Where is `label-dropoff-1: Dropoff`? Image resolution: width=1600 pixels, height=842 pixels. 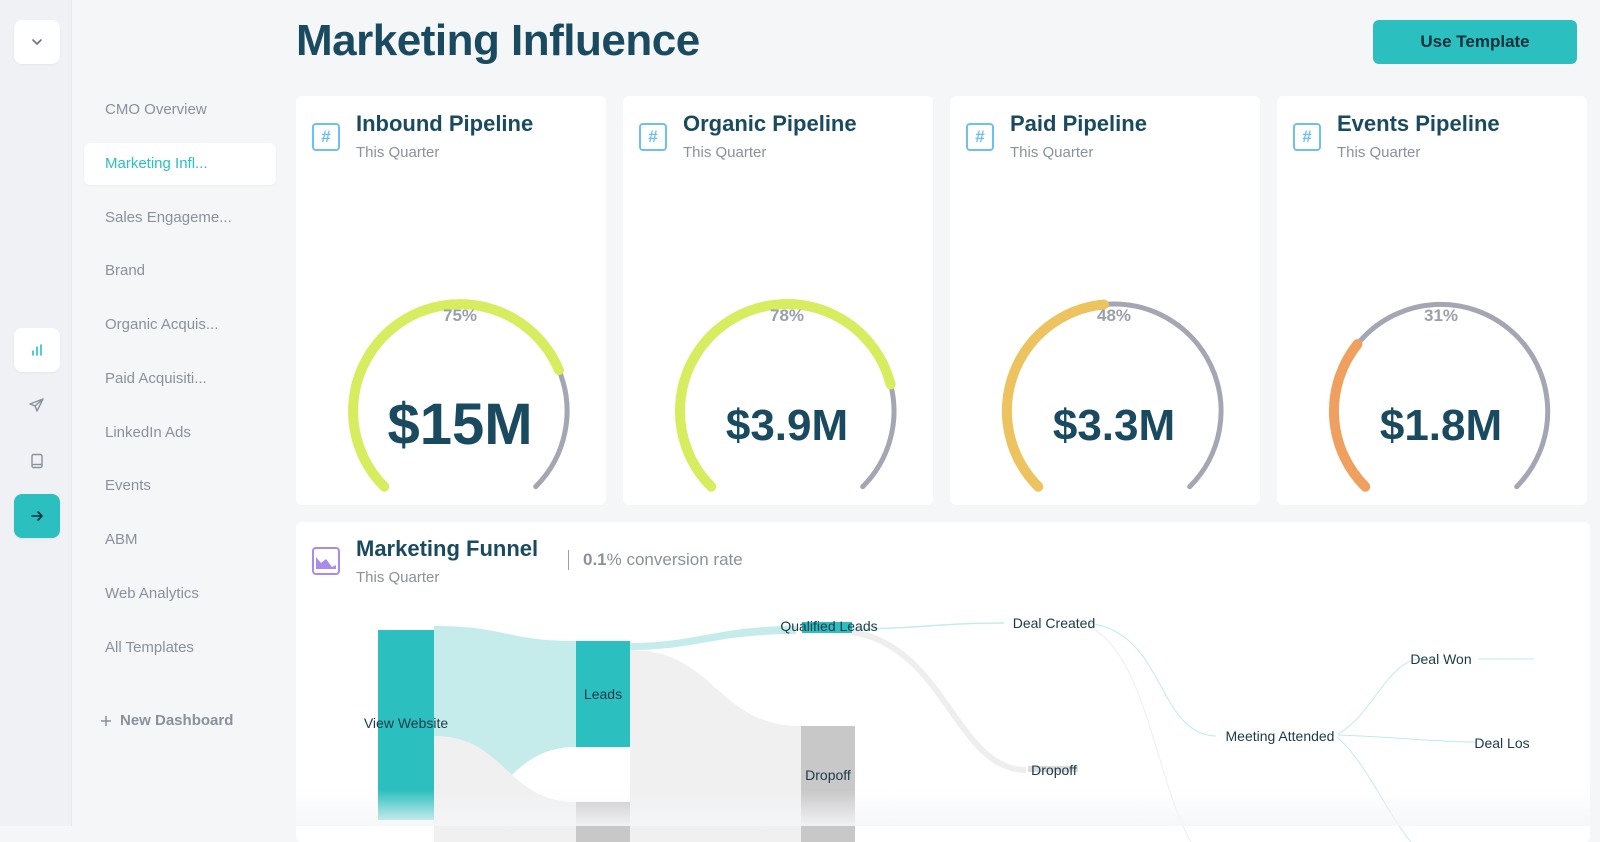 label-dropoff-1: Dropoff is located at coordinates (828, 775).